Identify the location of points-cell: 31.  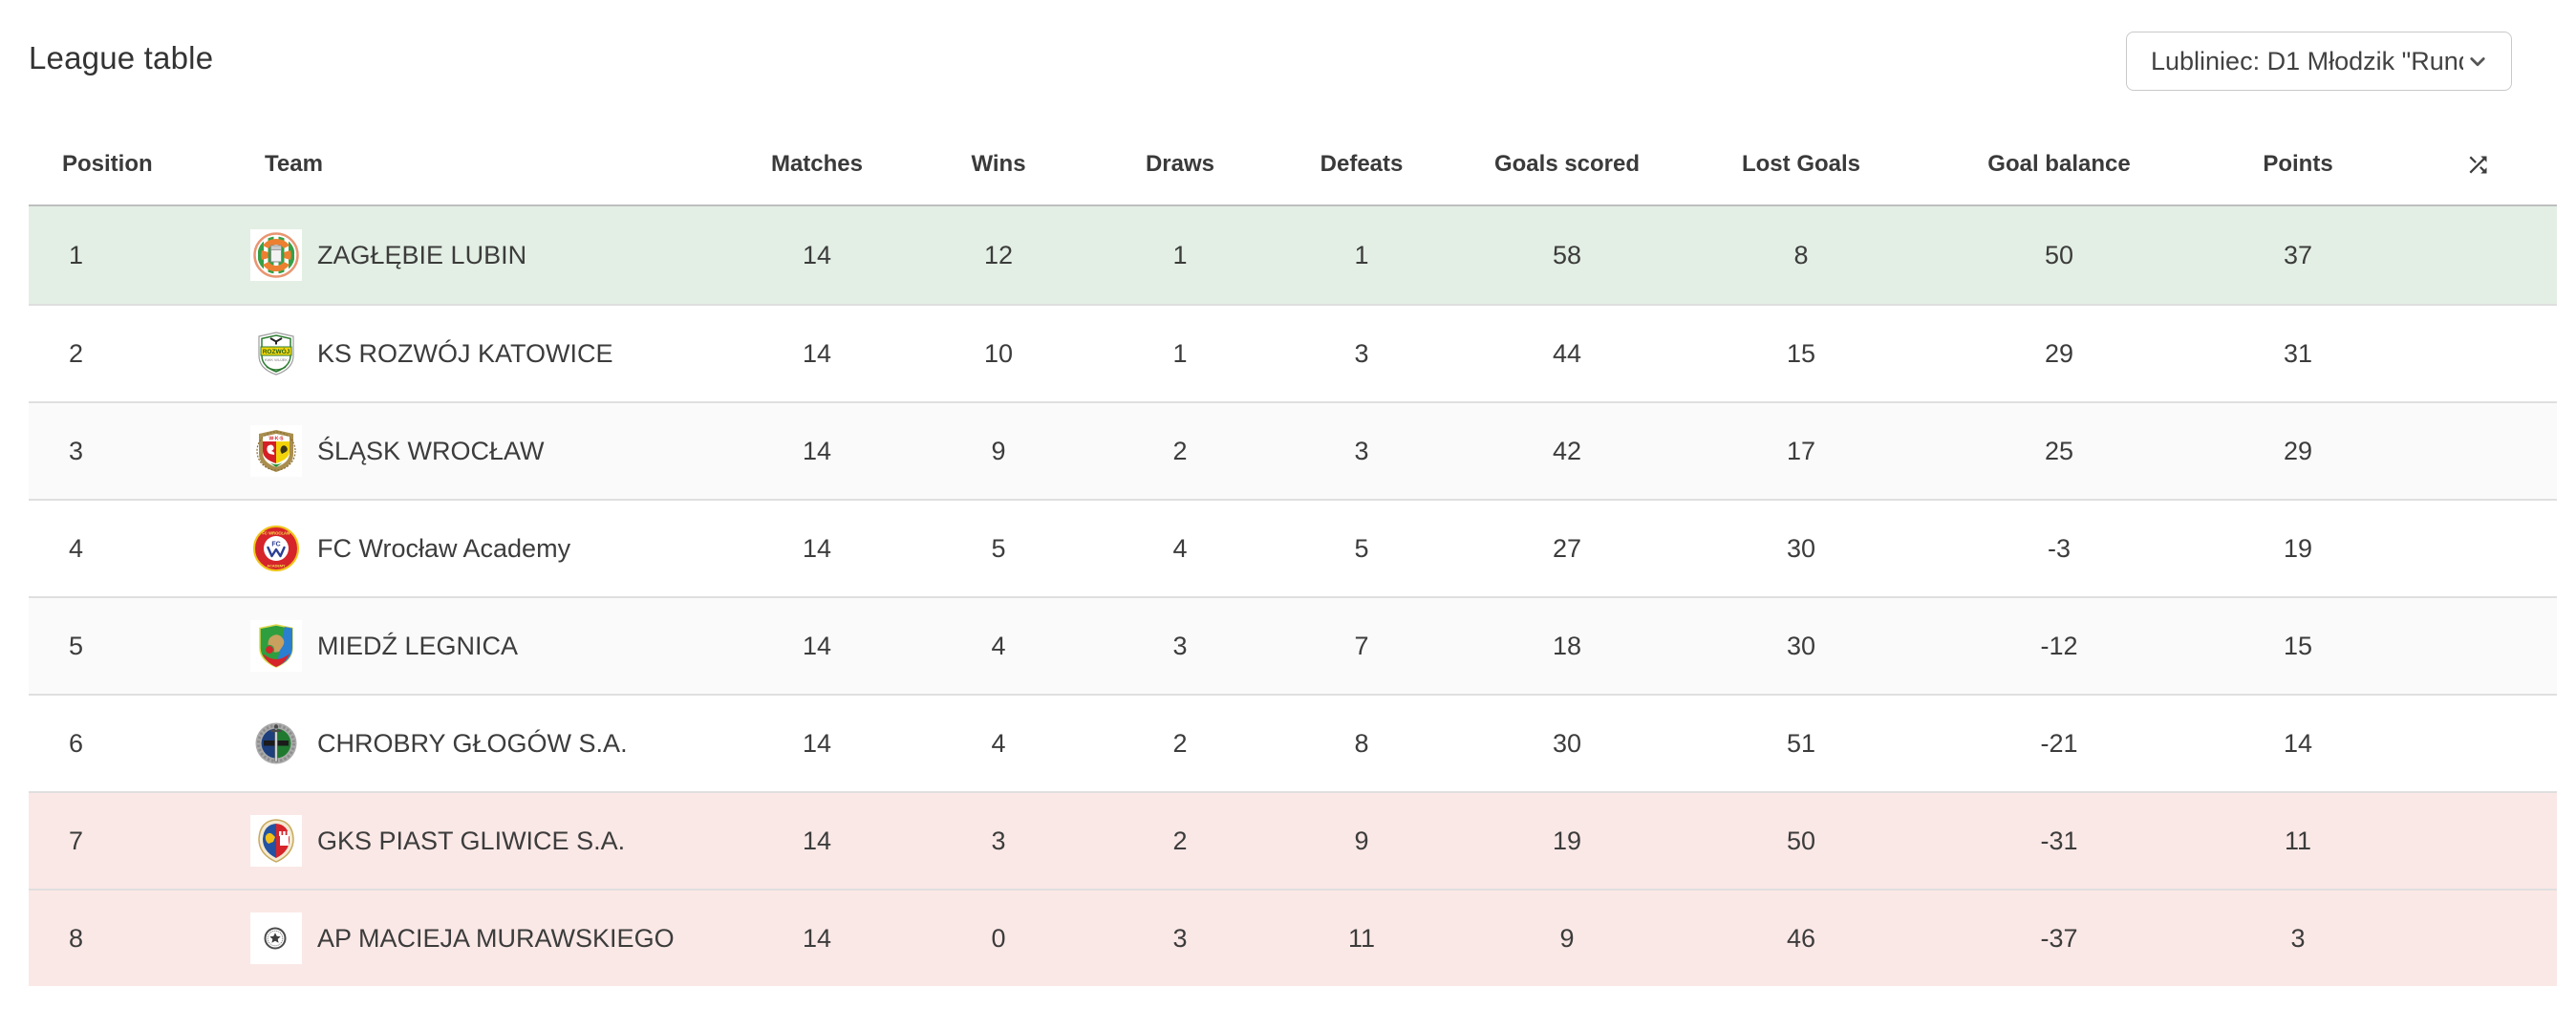
(2298, 353).